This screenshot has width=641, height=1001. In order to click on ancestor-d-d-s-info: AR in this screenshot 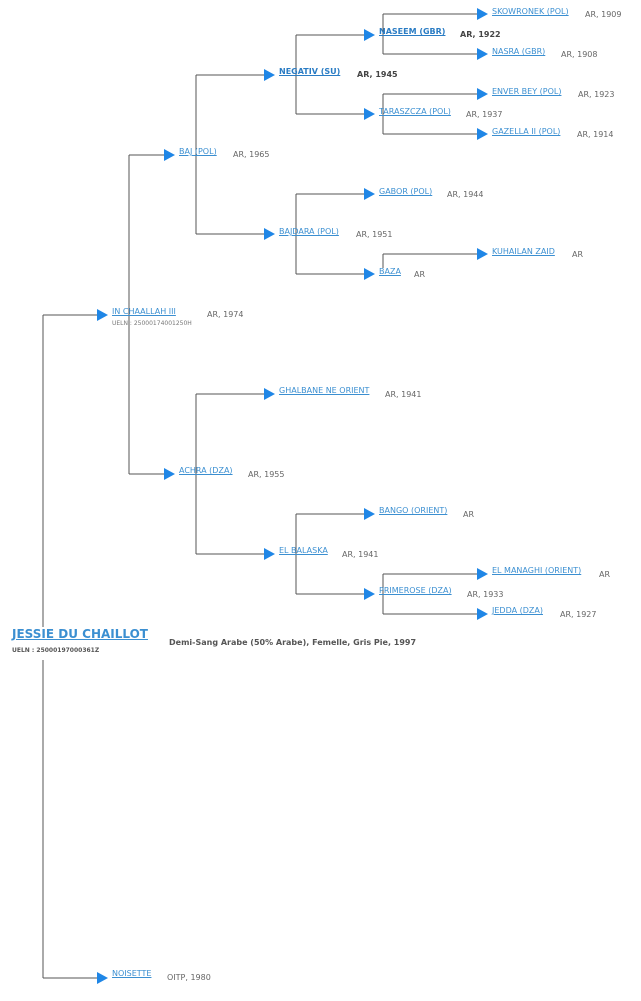, I will do `click(469, 514)`.